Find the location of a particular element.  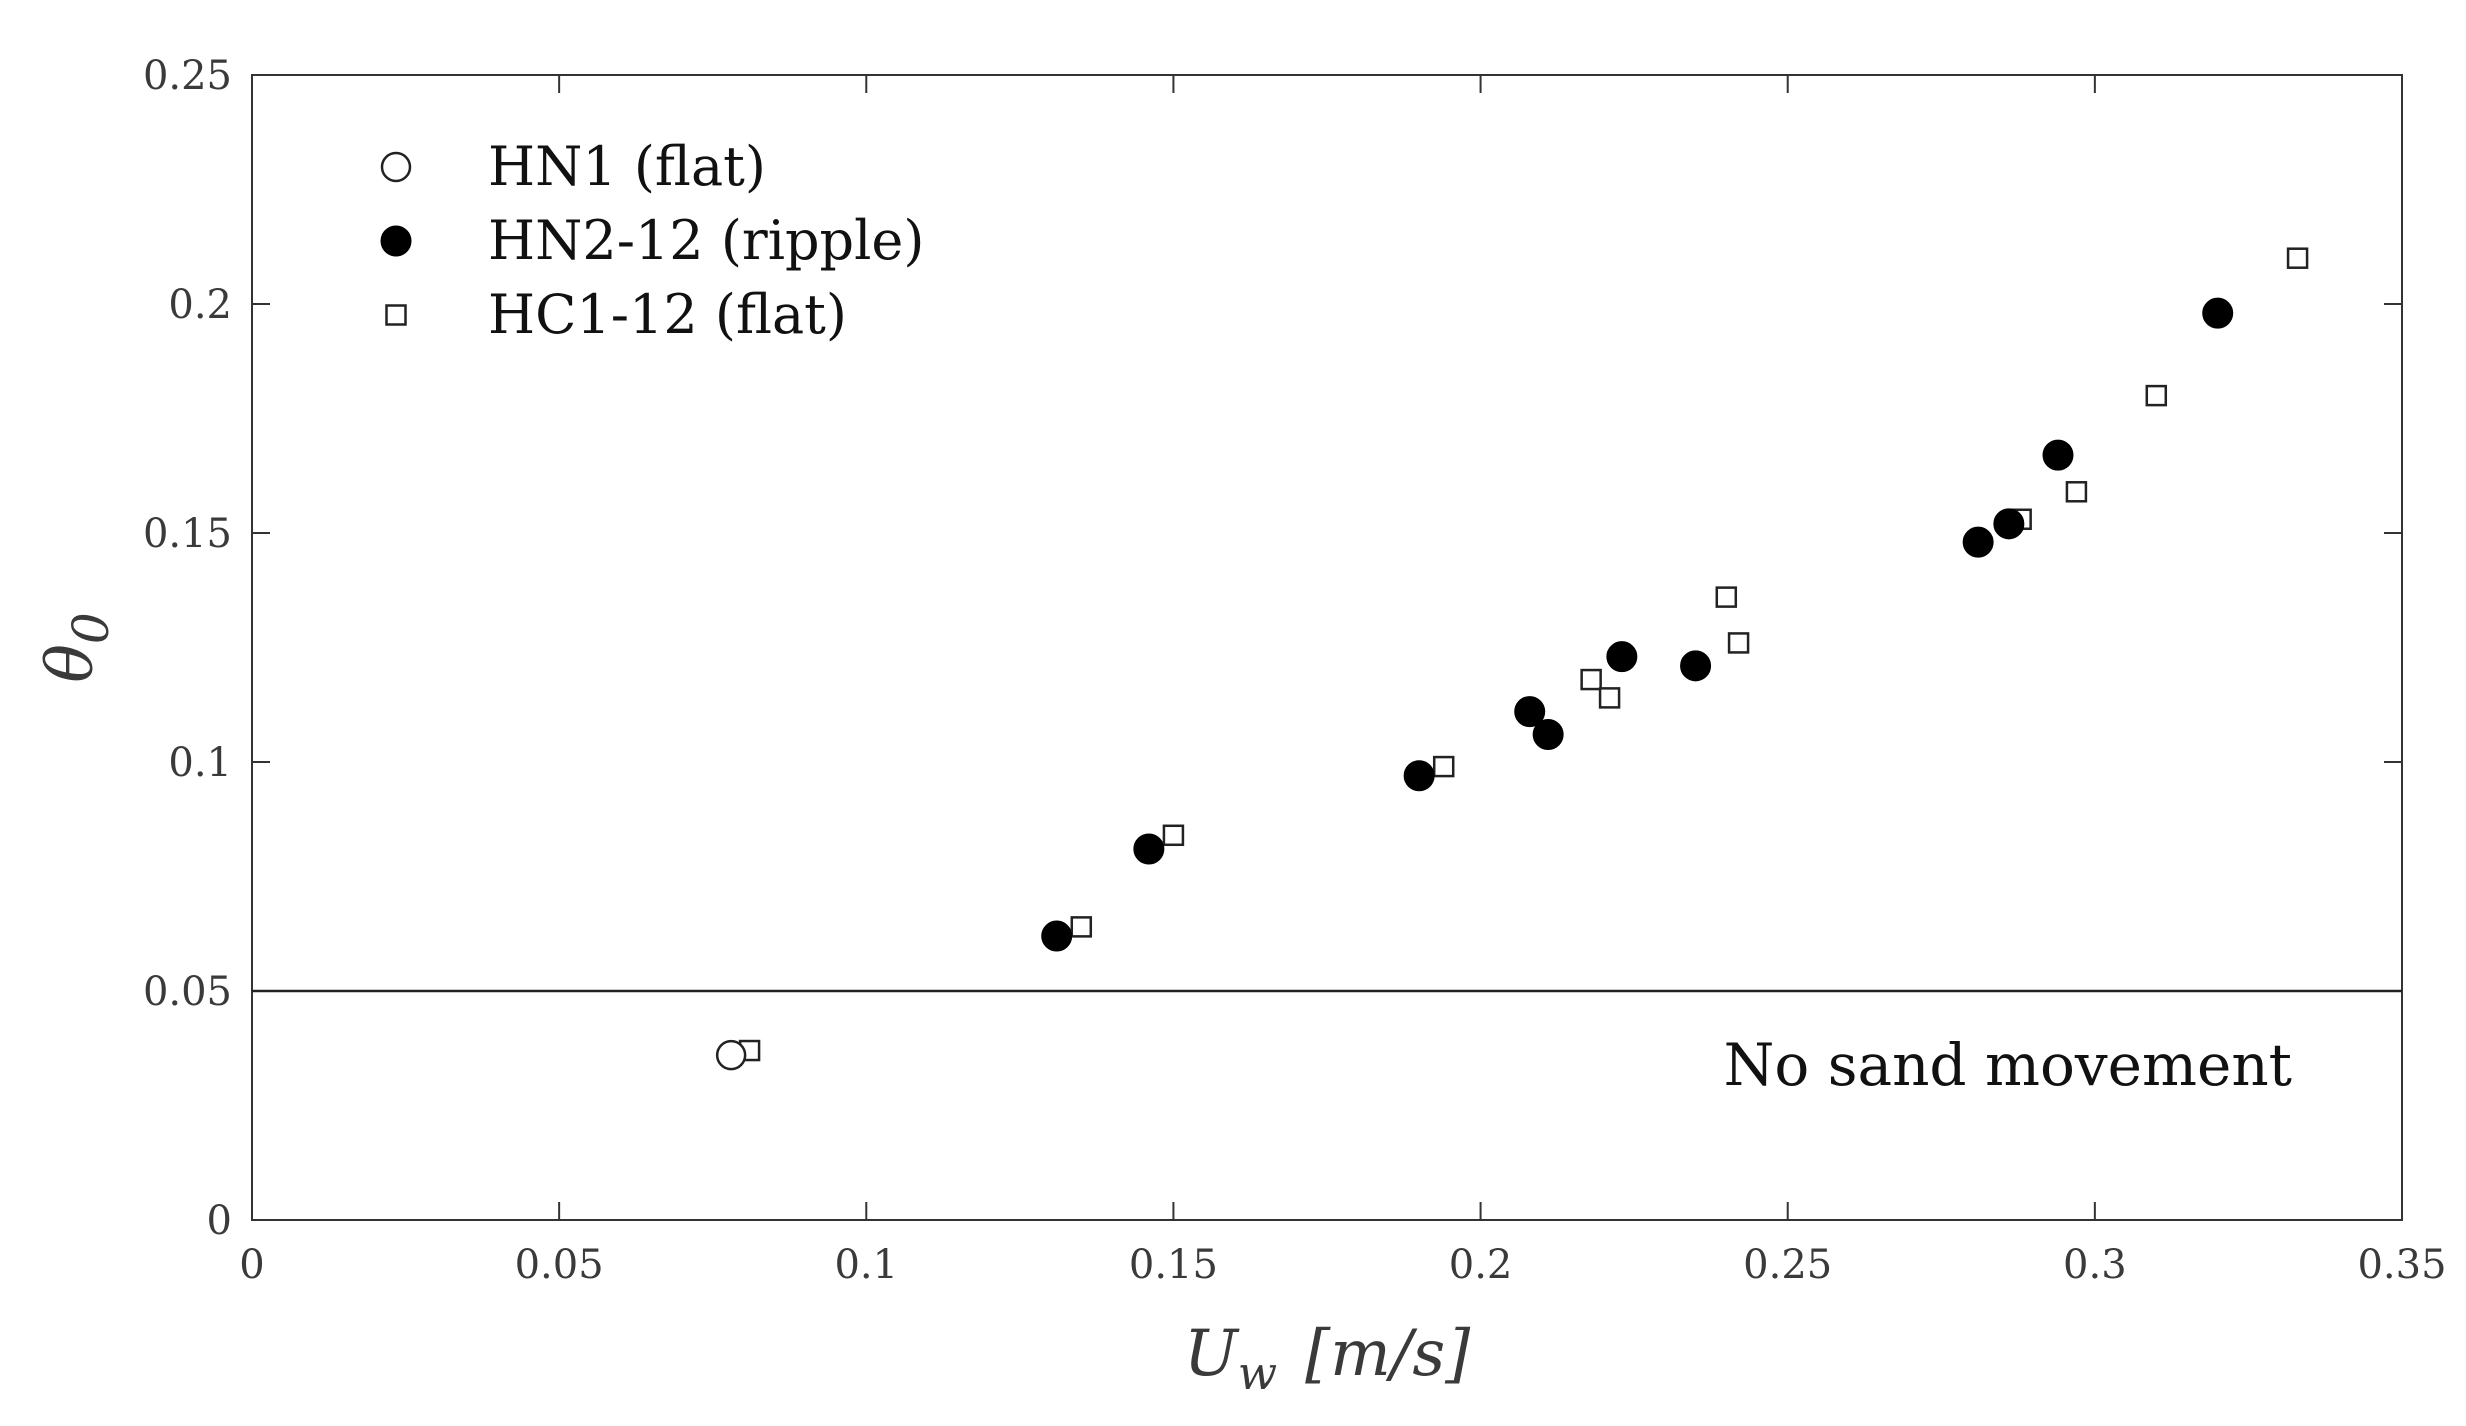

y-tick-label: 0.1 is located at coordinates (200, 763).